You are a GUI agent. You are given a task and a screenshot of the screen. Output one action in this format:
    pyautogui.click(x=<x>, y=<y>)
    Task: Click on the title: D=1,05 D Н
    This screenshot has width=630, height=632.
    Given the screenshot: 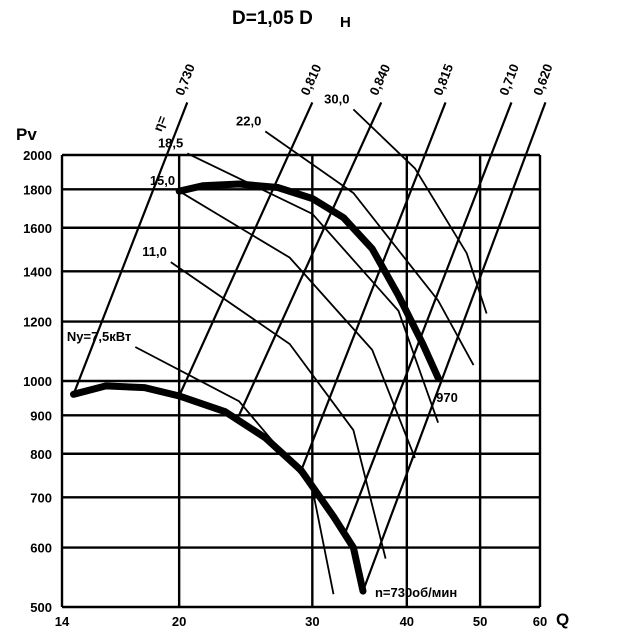 What is the action you would take?
    pyautogui.click(x=291, y=19)
    